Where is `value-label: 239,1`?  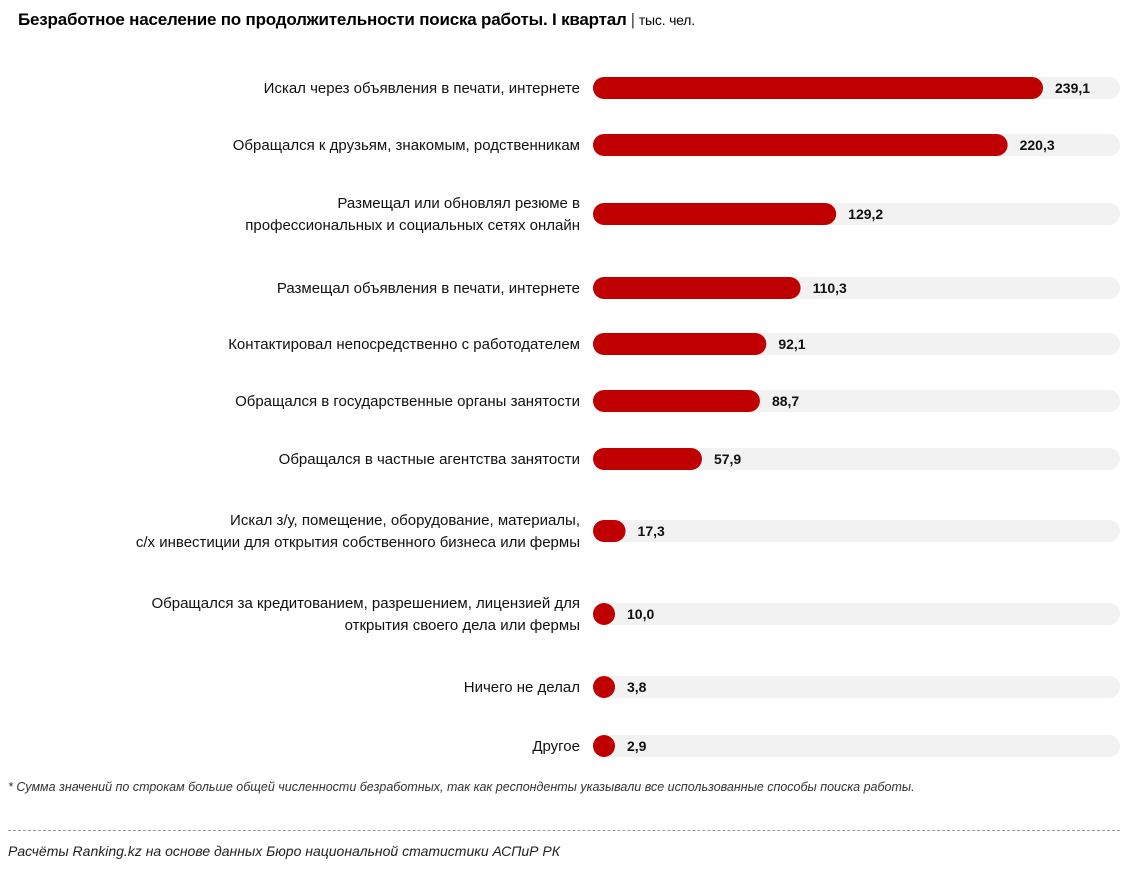
value-label: 239,1 is located at coordinates (1072, 88).